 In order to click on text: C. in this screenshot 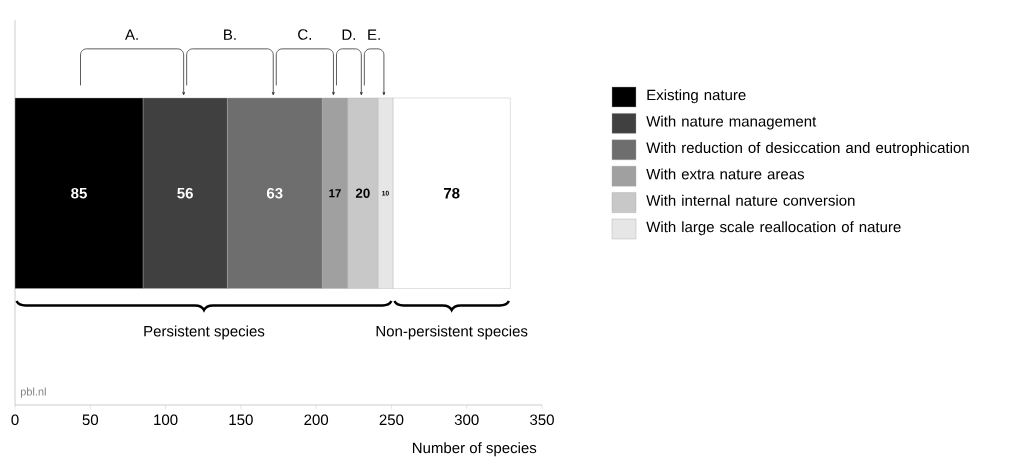, I will do `click(304, 34)`.